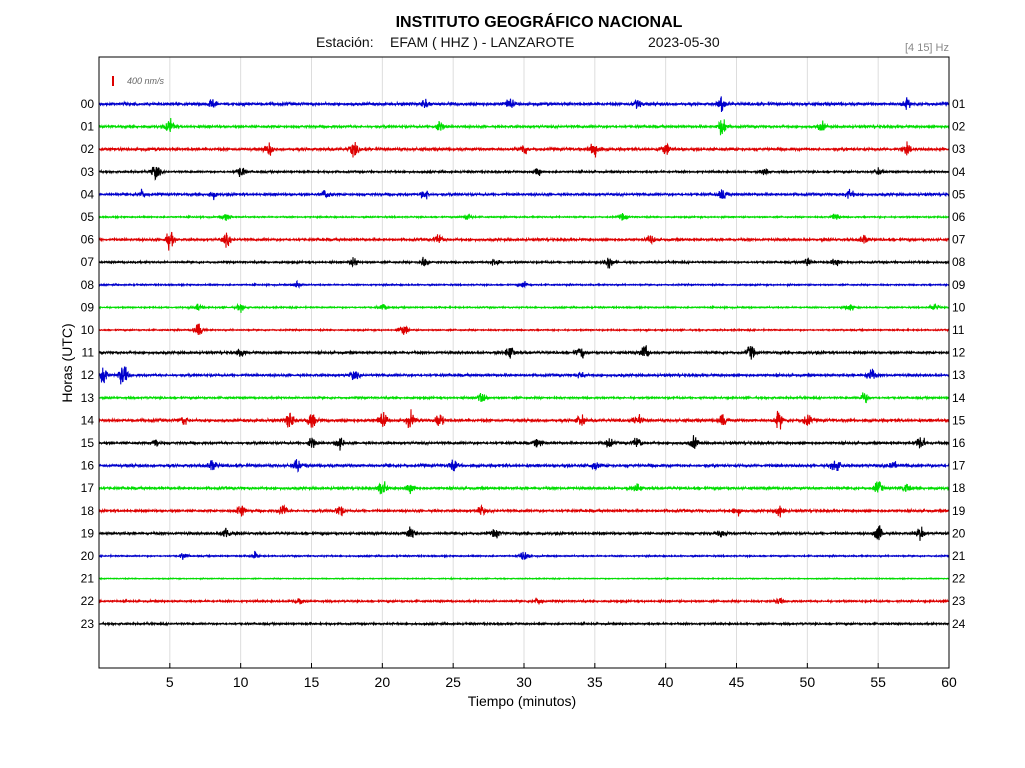 The height and width of the screenshot is (768, 1025). I want to click on station-name: EFAM ( HHZ ) - LANZAROTE, so click(482, 42).